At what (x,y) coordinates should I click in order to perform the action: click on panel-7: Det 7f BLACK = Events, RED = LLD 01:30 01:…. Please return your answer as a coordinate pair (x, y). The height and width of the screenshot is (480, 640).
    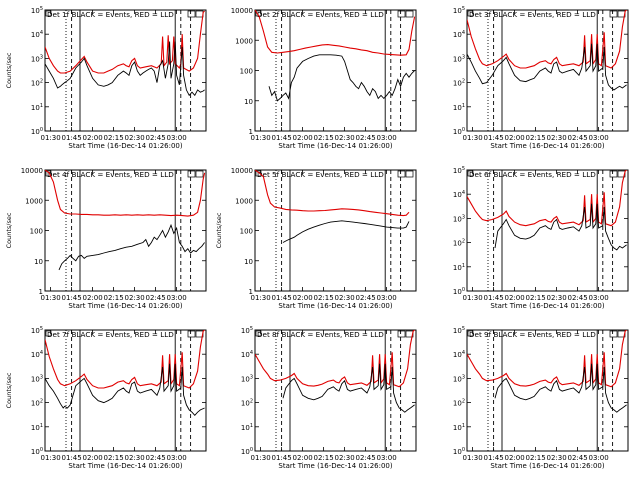
    Looking at the image, I should click on (106, 398).